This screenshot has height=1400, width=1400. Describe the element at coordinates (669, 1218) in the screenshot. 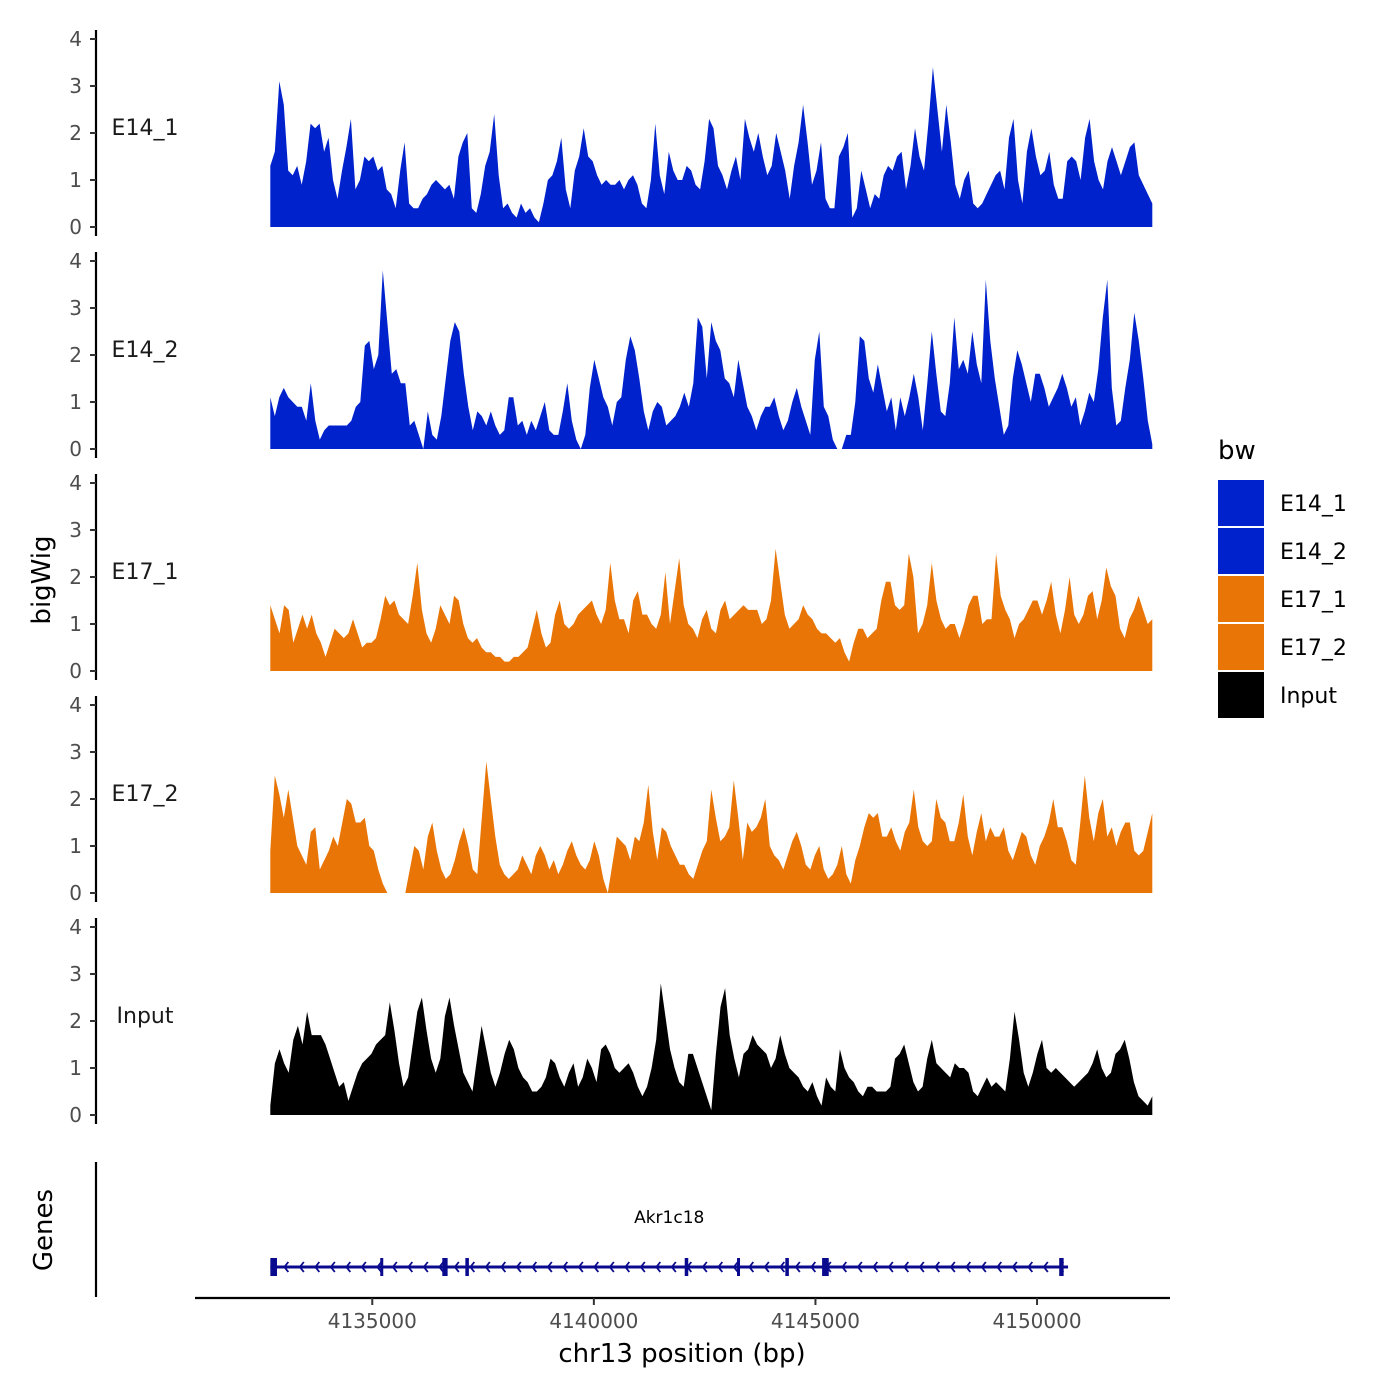

I see `gene-name-label: Akr1c18` at that location.